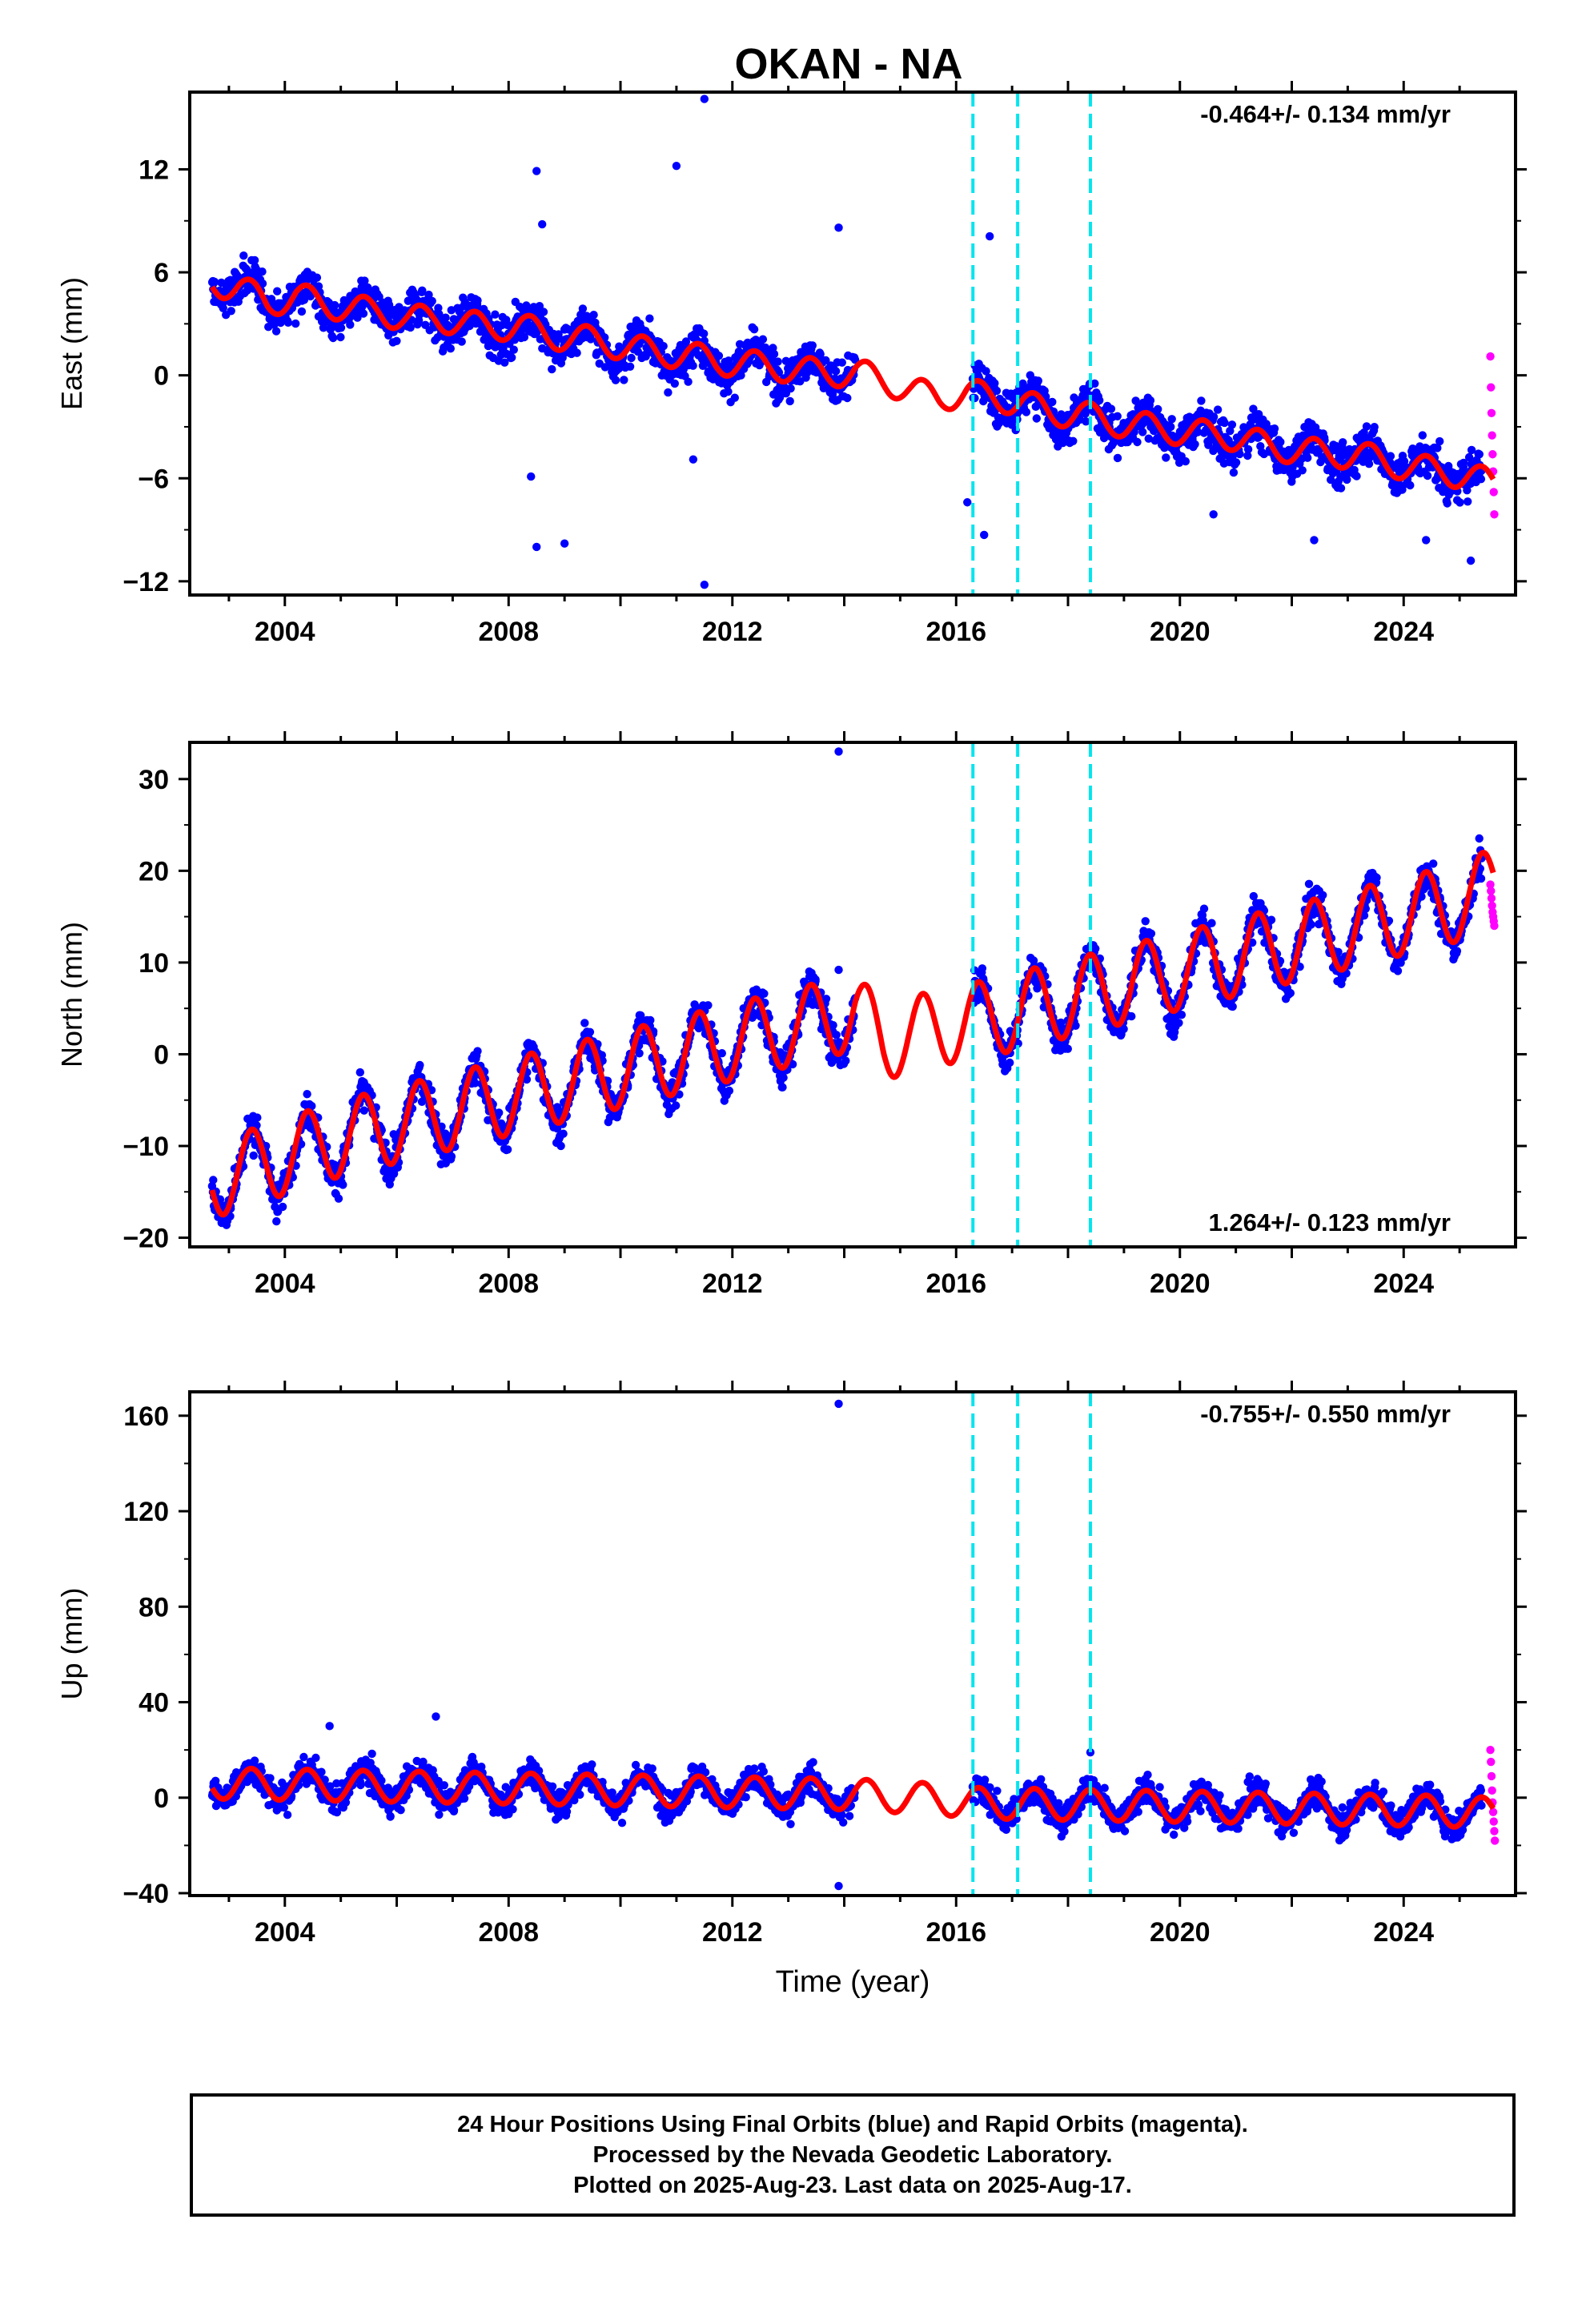 The height and width of the screenshot is (2324, 1582). What do you see at coordinates (1404, 1284) in the screenshot?
I see `x-tick-label: 2024` at bounding box center [1404, 1284].